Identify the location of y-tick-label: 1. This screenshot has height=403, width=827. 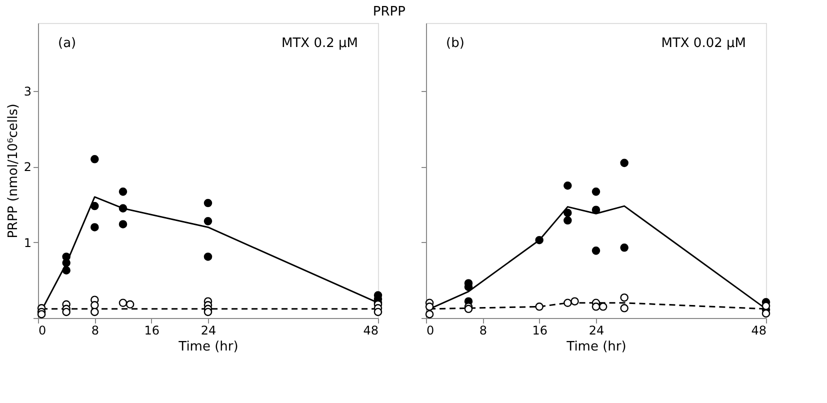
(28, 243).